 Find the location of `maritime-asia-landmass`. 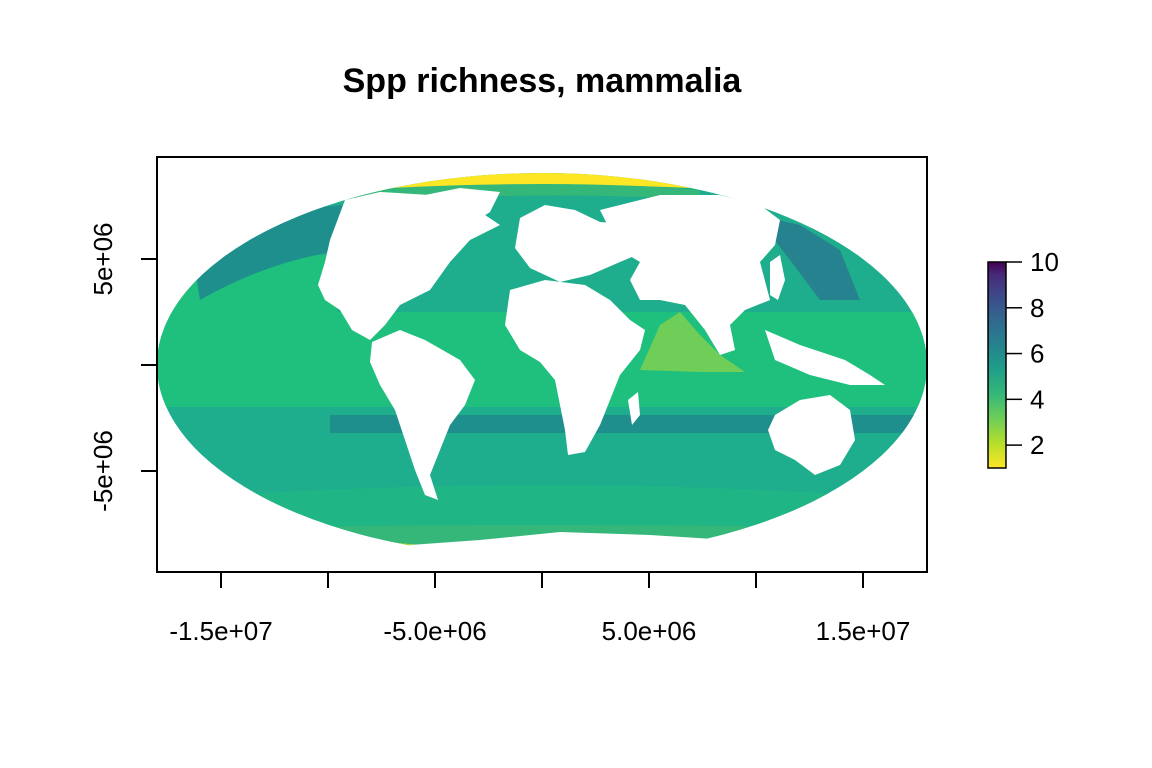

maritime-asia-landmass is located at coordinates (825, 357).